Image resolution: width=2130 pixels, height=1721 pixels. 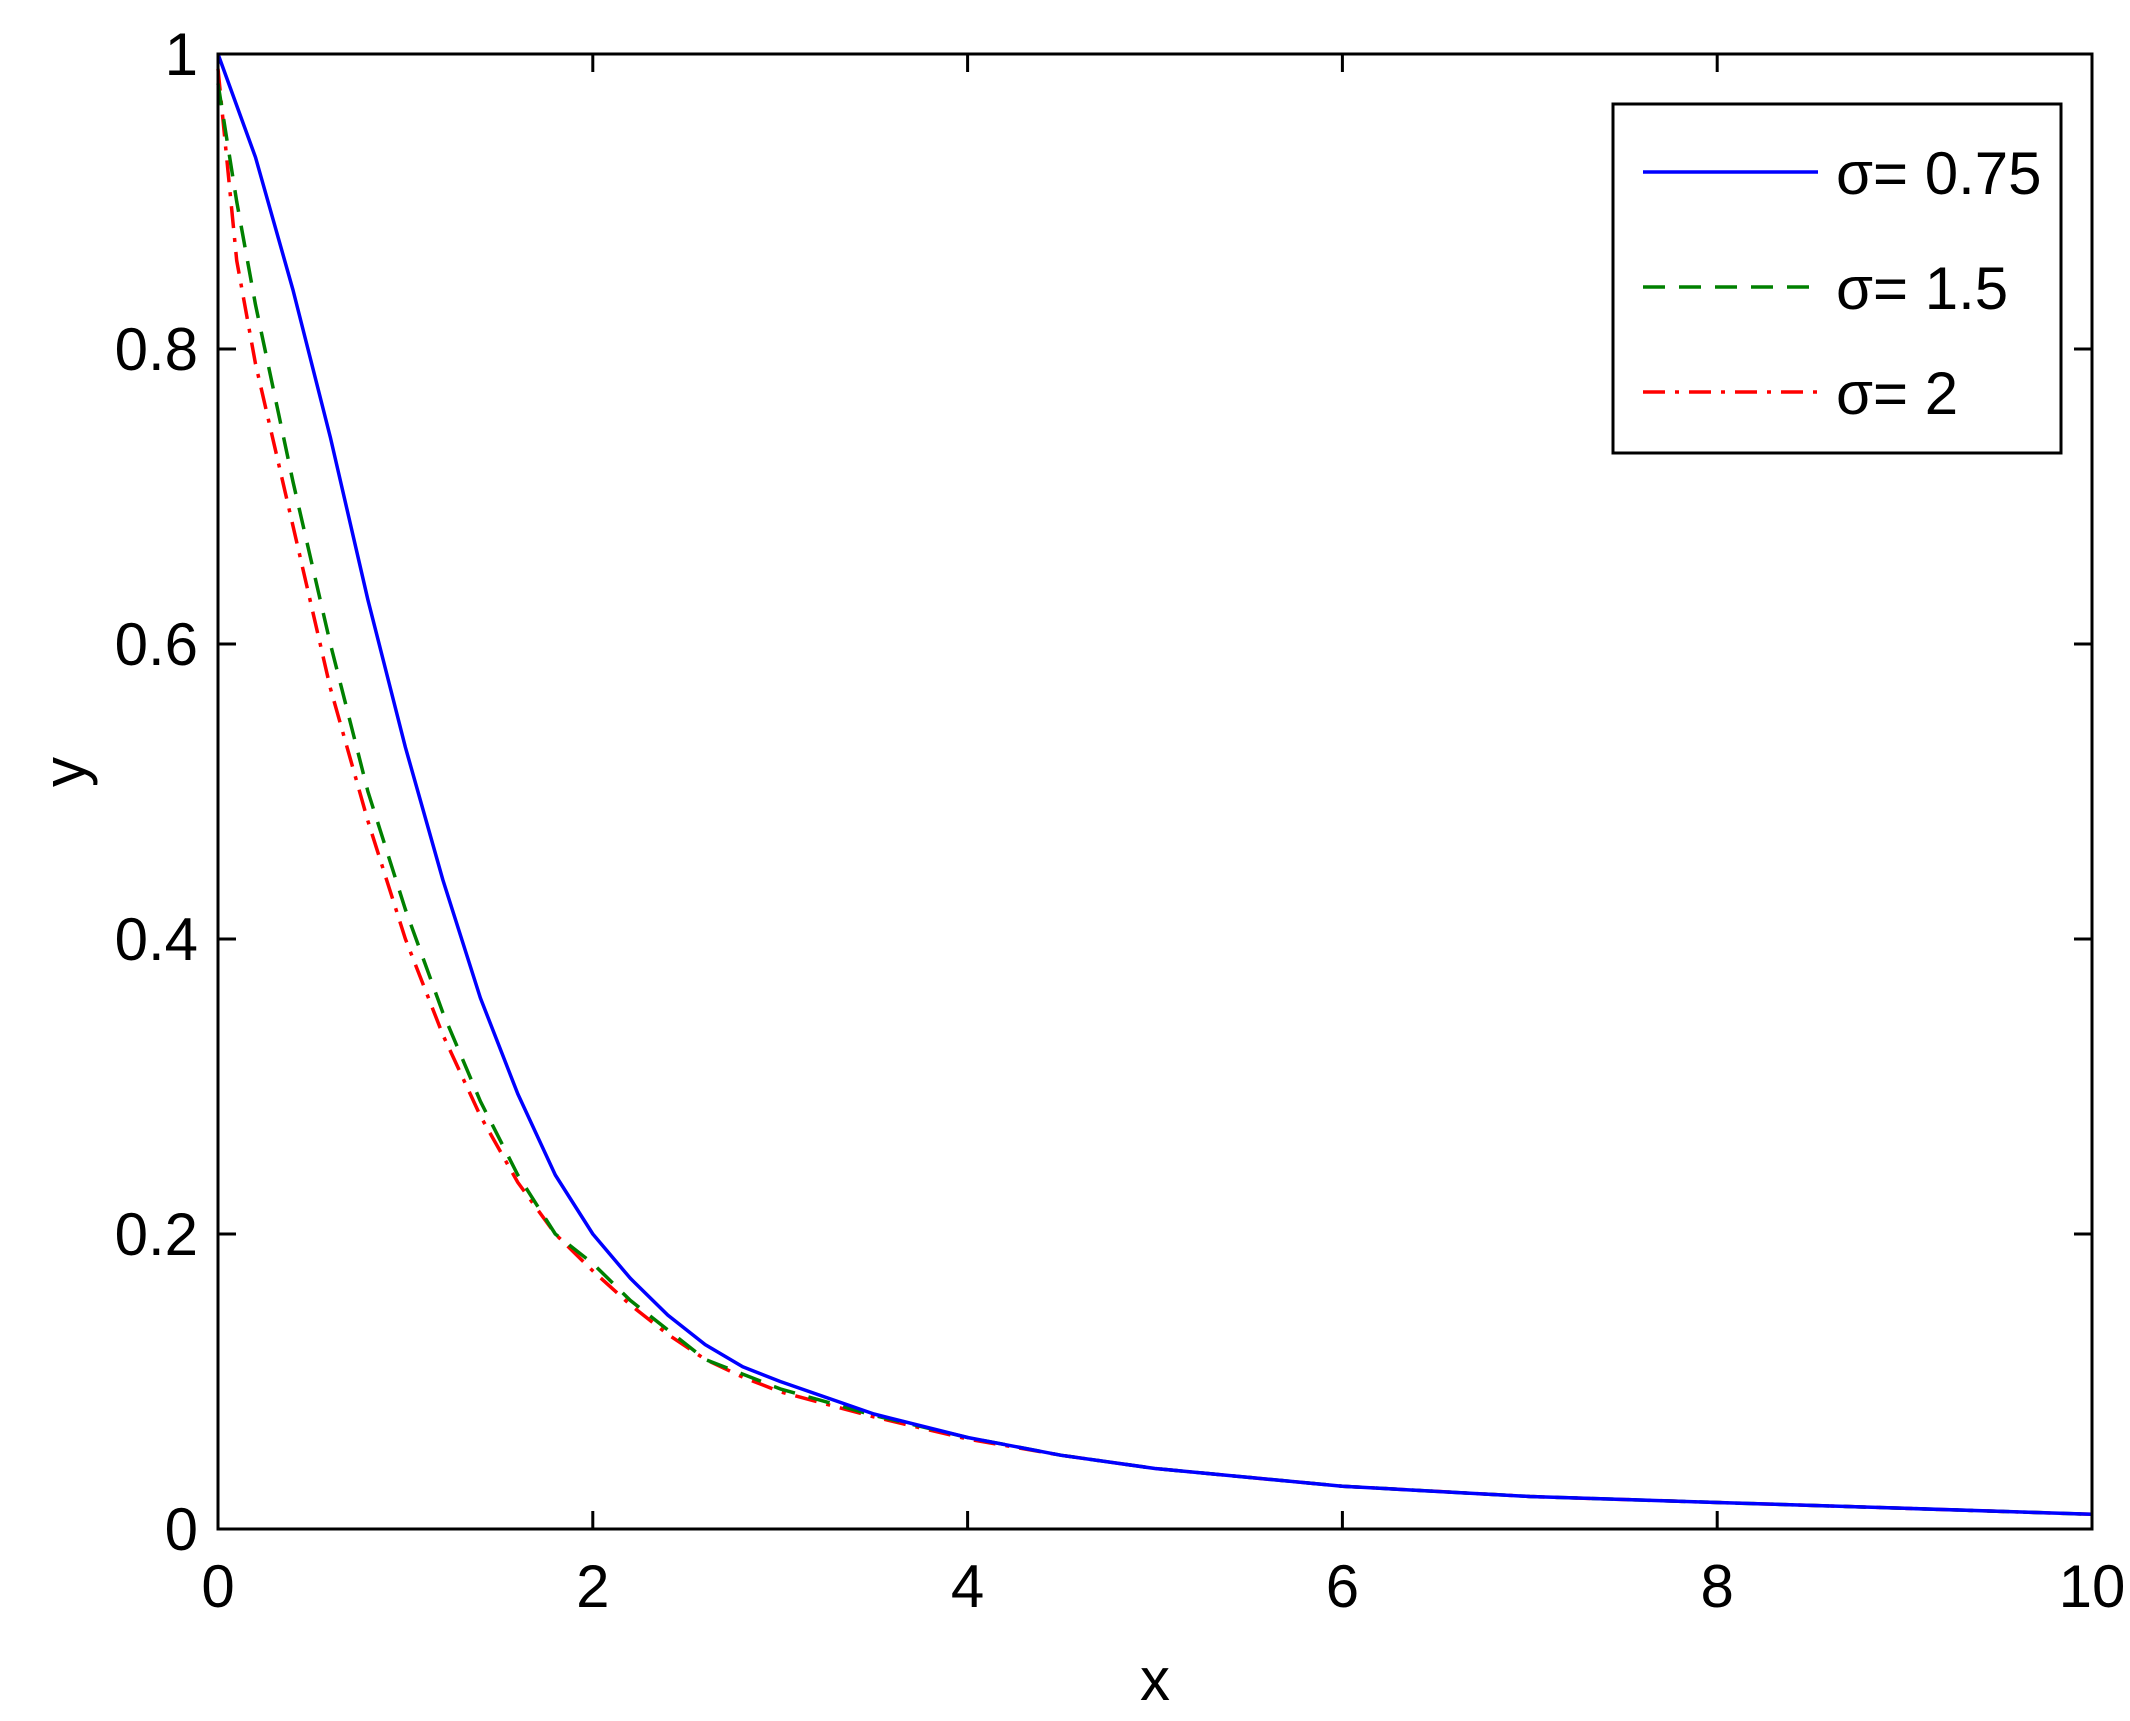 What do you see at coordinates (181, 1529) in the screenshot?
I see `y-tick-label: 0` at bounding box center [181, 1529].